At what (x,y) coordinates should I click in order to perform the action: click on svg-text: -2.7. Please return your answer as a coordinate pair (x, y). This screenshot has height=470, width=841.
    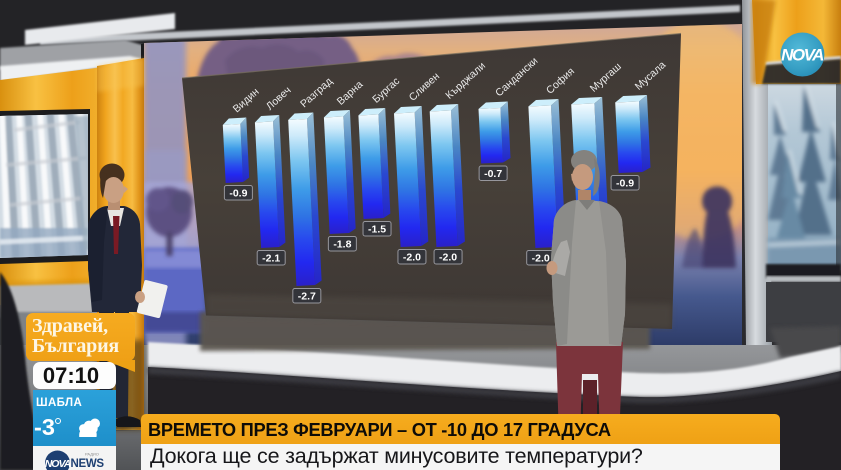
    Looking at the image, I should click on (307, 297).